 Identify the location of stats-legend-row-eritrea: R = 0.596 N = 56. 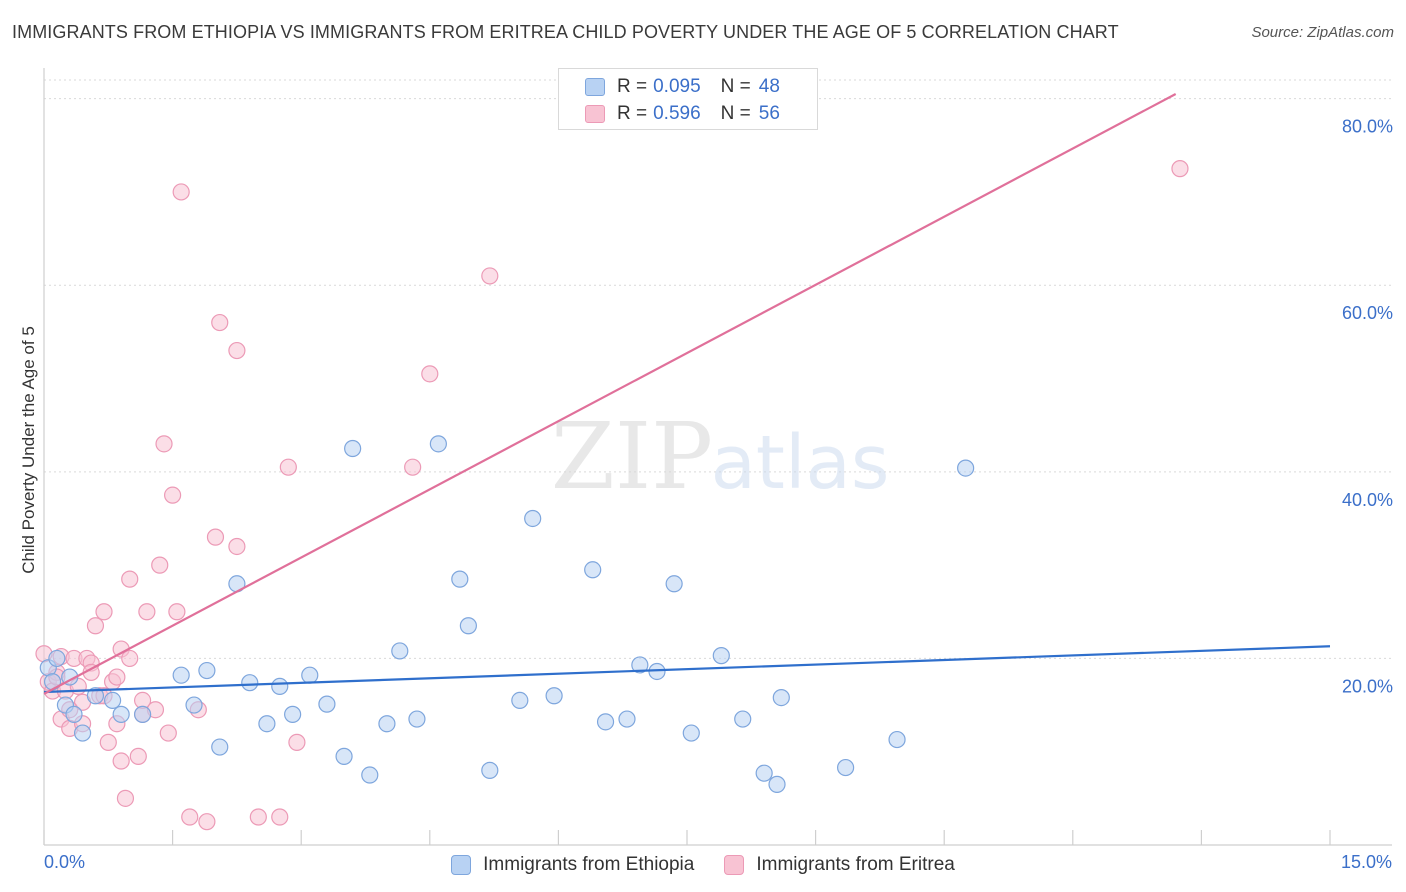
(682, 114).